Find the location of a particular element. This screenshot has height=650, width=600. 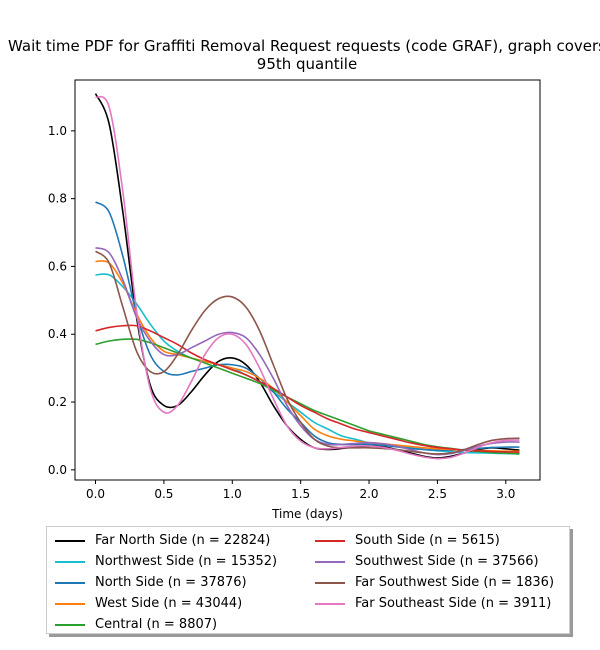

legend-label: West Side (n = 43044) is located at coordinates (169, 603).